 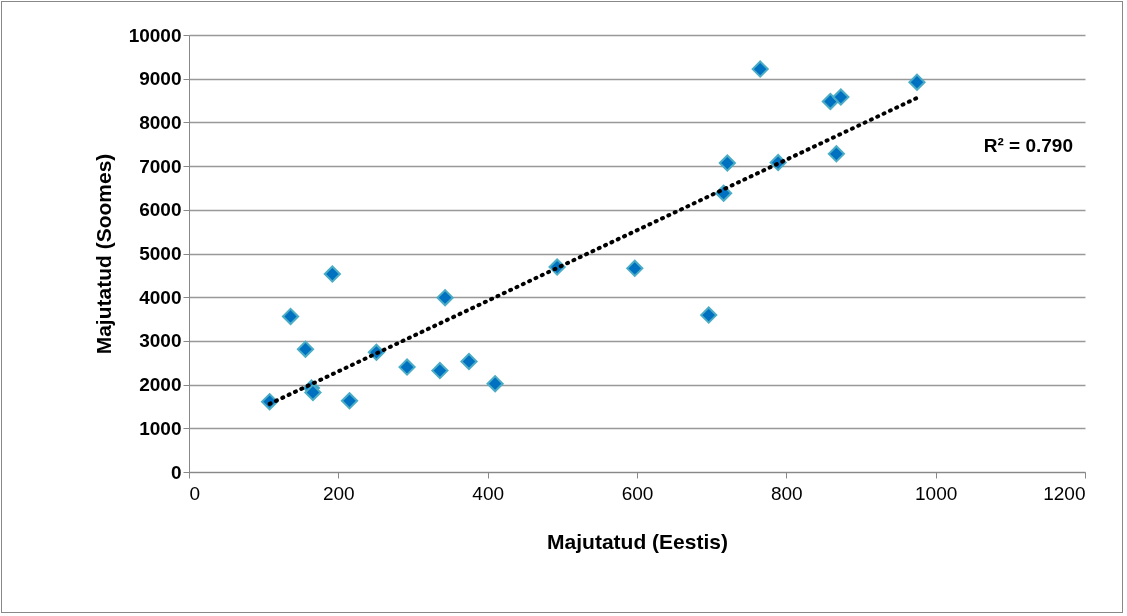 I want to click on y-tick-label: 1000, so click(x=160, y=428).